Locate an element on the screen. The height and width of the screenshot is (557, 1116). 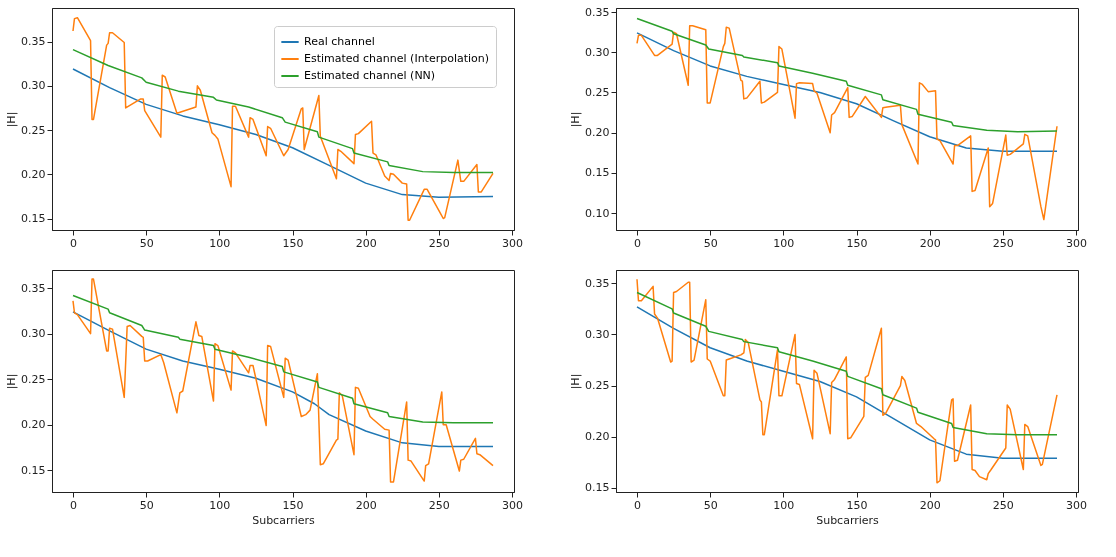
legend-label: Estimated channel (Interpolation) is located at coordinates (397, 58).